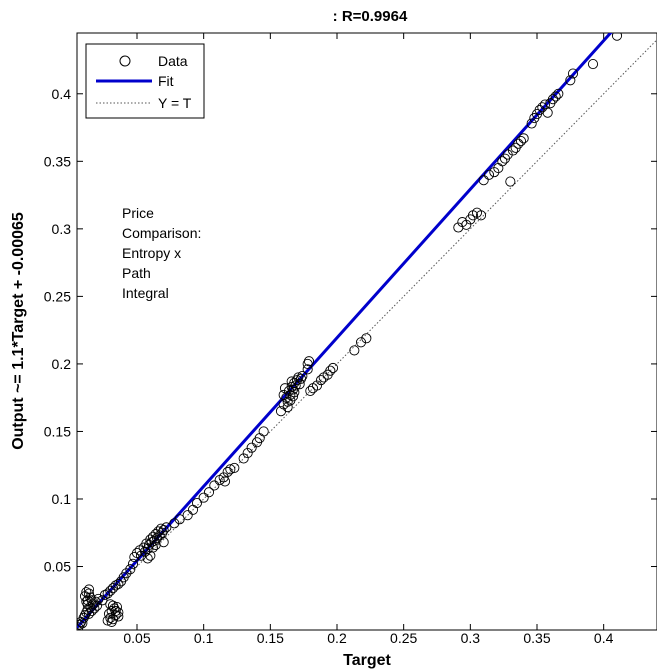  I want to click on x-tick-label: 0.4, so click(604, 638).